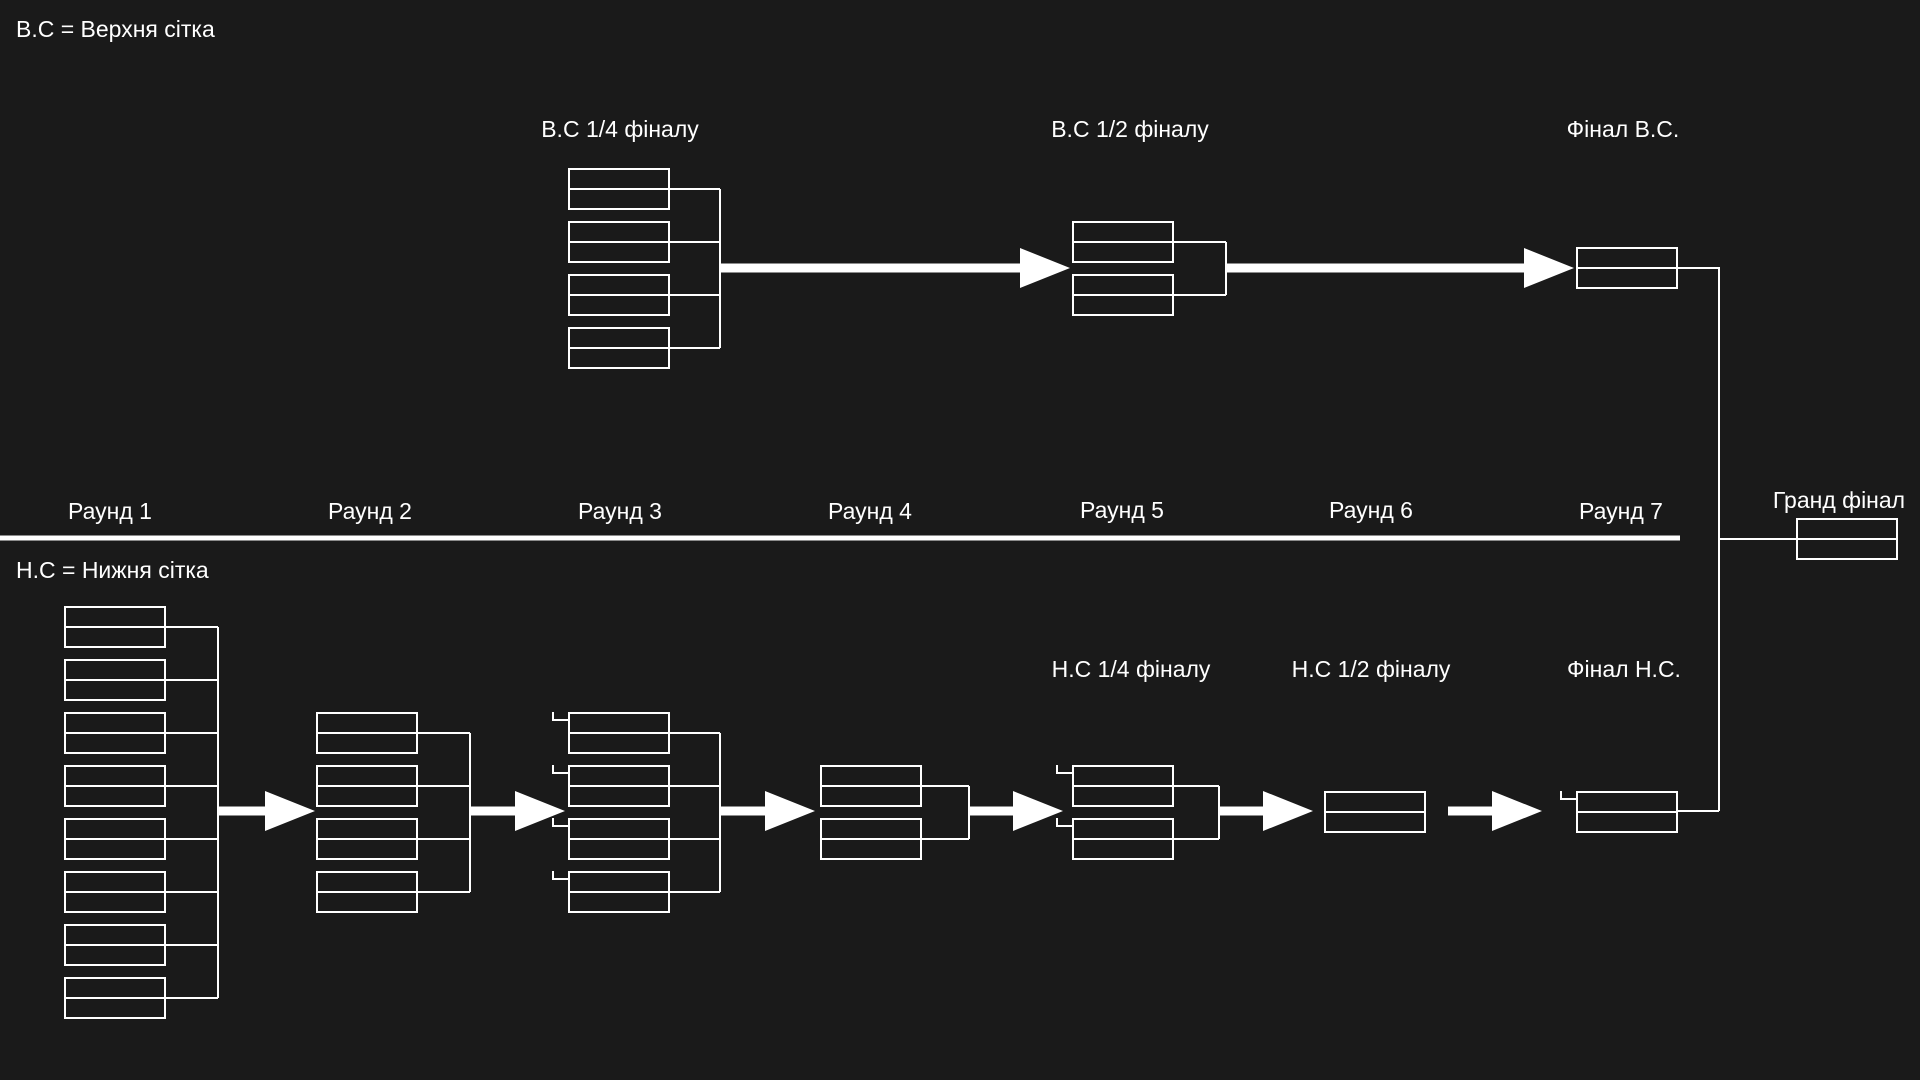  Describe the element at coordinates (444, 812) in the screenshot. I see `lower-r2-connector` at that location.